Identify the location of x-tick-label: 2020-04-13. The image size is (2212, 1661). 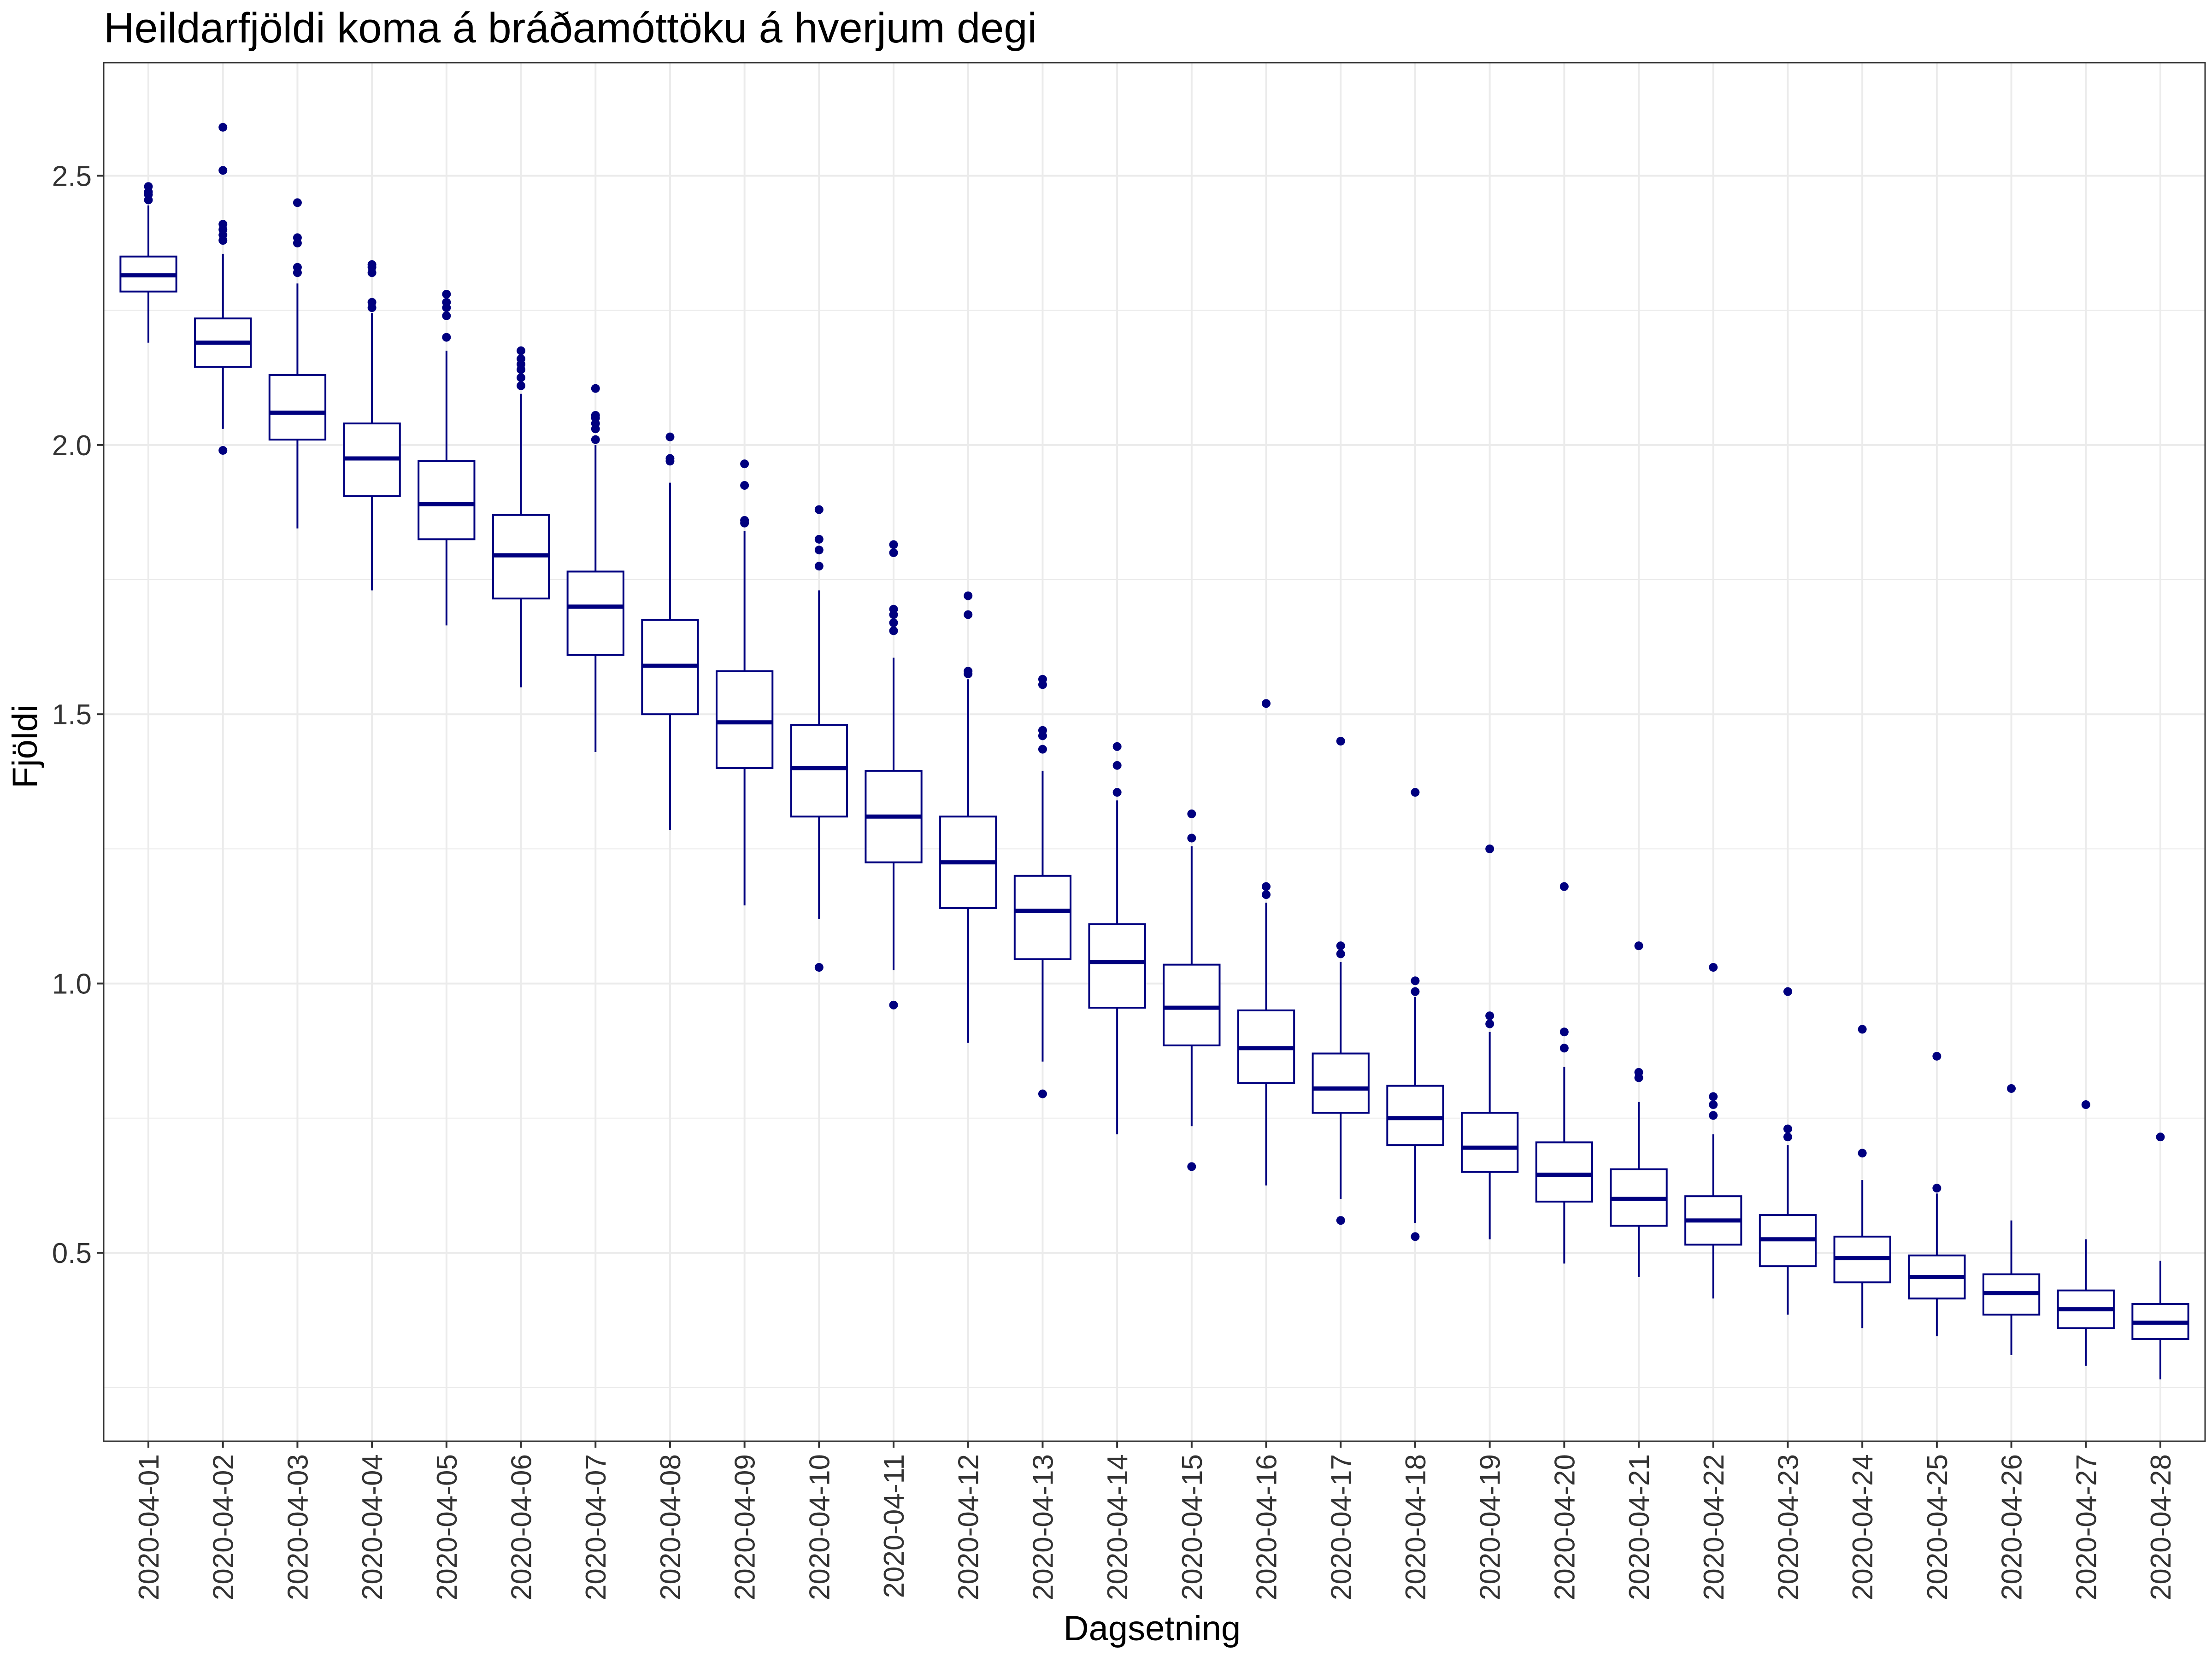
(1043, 1527).